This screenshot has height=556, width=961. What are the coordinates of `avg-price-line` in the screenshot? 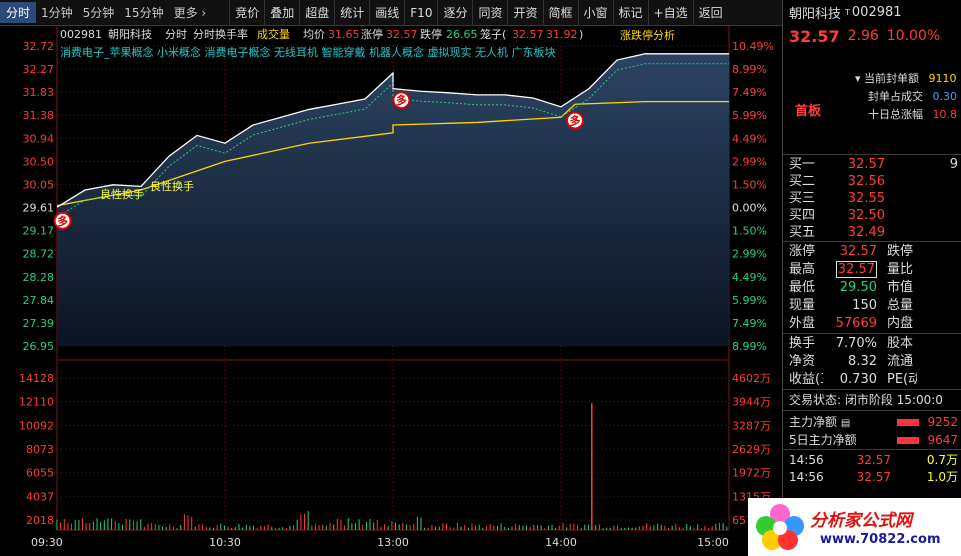 It's located at (392, 153).